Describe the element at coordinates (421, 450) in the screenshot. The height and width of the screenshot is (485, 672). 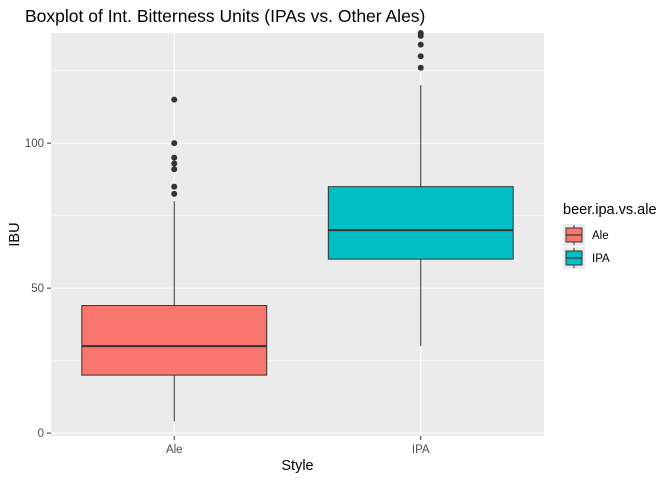
I see `x-tick-label: IPA` at that location.